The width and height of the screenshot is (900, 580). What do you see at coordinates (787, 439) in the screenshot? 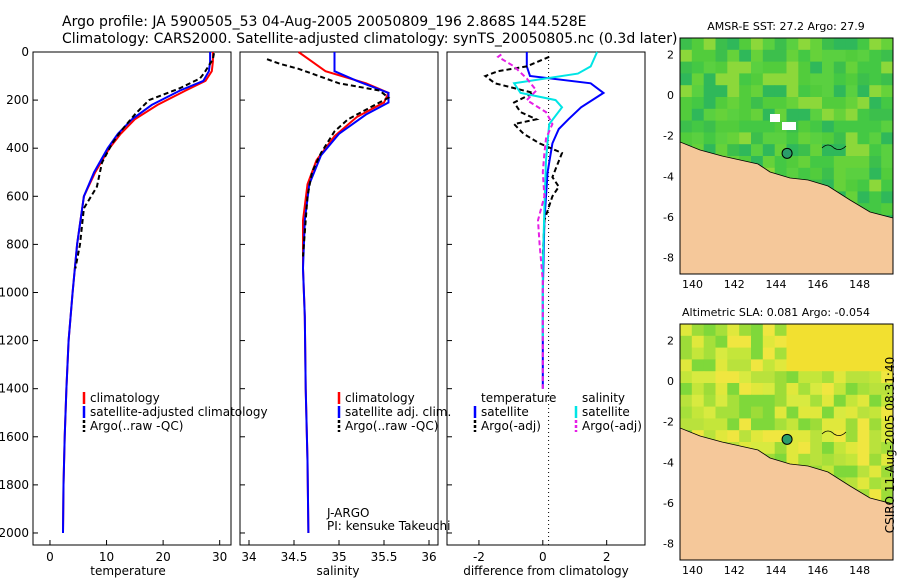
I see `argo-position-marker` at bounding box center [787, 439].